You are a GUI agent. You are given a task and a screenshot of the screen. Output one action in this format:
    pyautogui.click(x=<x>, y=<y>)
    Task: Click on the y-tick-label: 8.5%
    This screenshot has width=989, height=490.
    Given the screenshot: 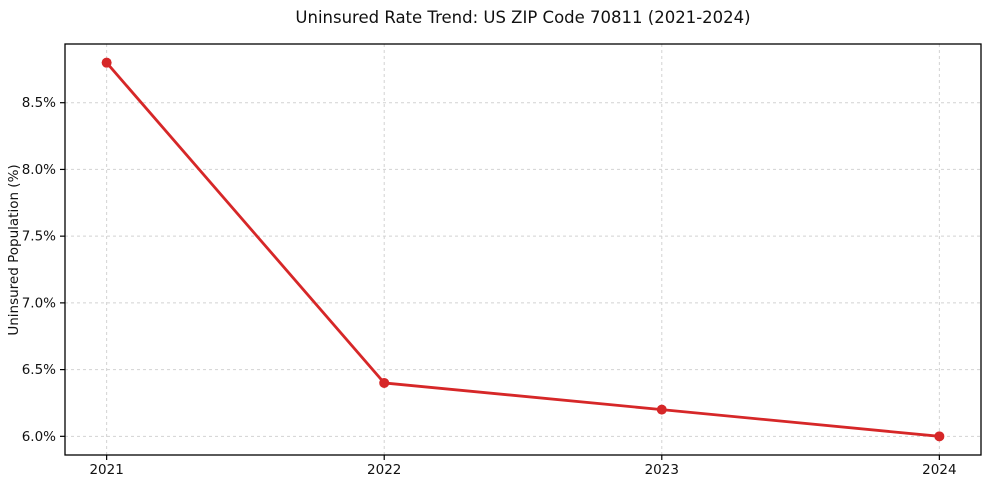 What is the action you would take?
    pyautogui.click(x=39, y=103)
    